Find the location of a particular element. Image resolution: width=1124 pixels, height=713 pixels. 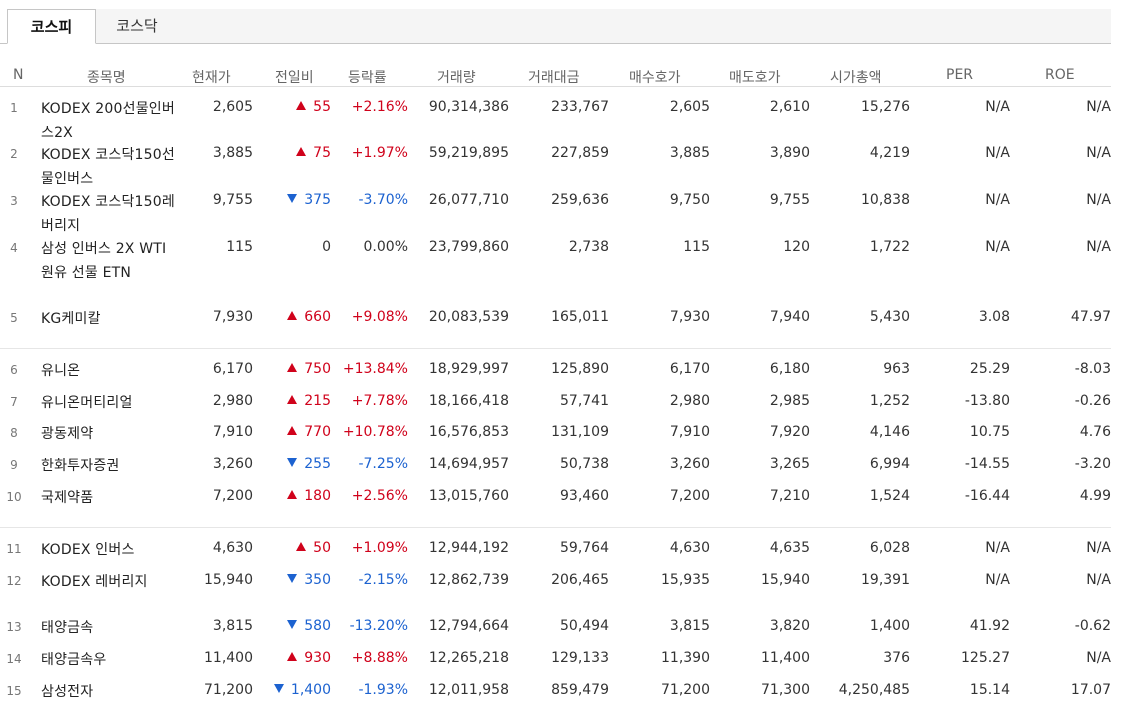

volume: 12,862,739 is located at coordinates (468, 580).